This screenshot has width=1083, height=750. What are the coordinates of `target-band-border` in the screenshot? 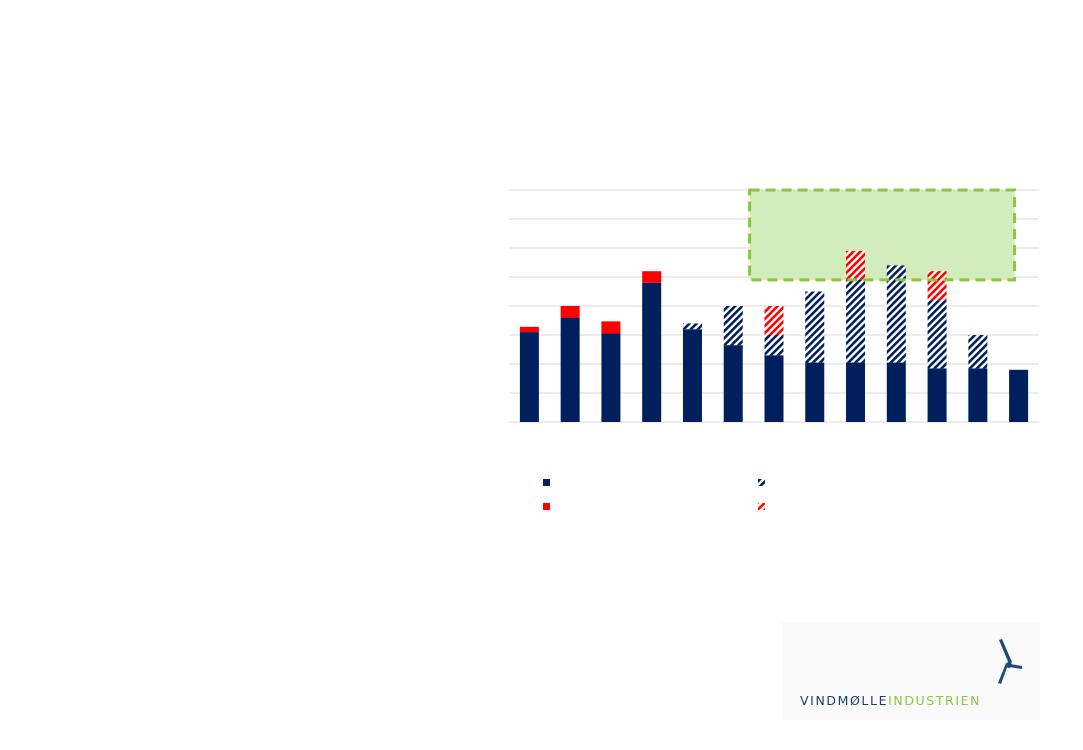 It's located at (882, 235).